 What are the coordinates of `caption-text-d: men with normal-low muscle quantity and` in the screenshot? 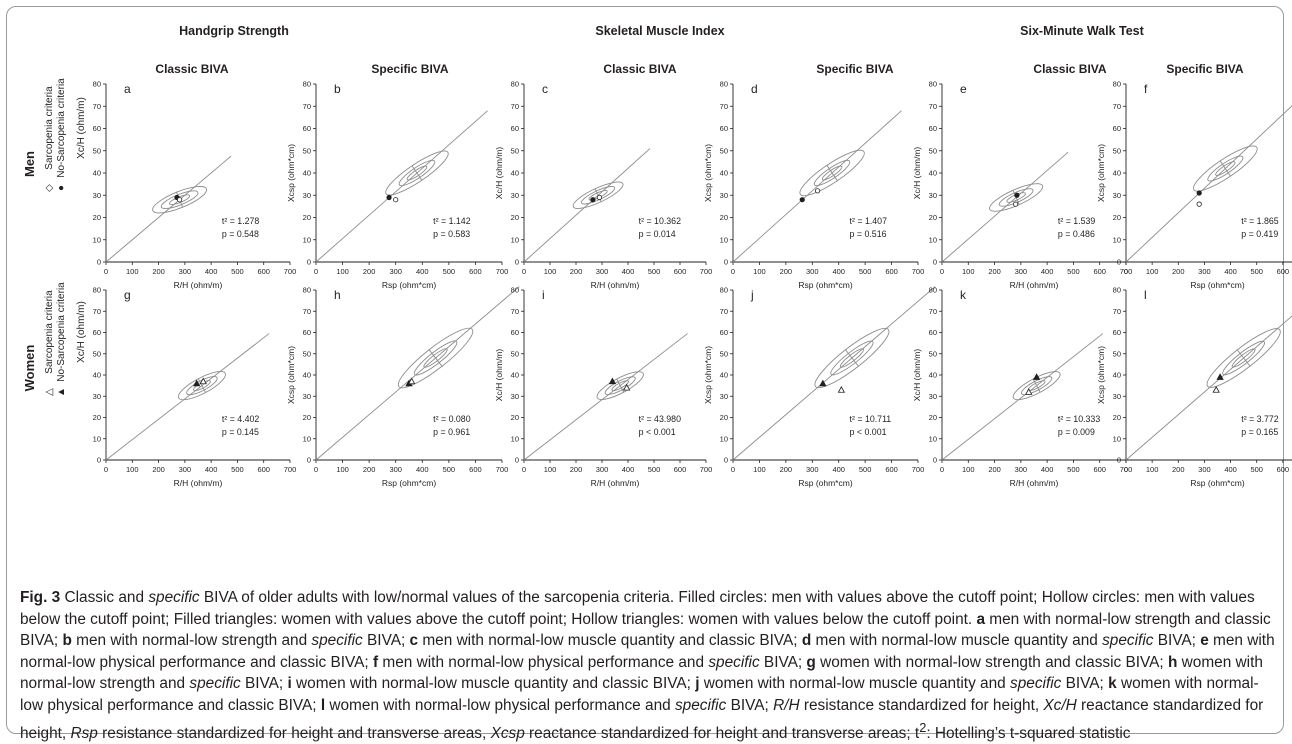 It's located at (957, 641).